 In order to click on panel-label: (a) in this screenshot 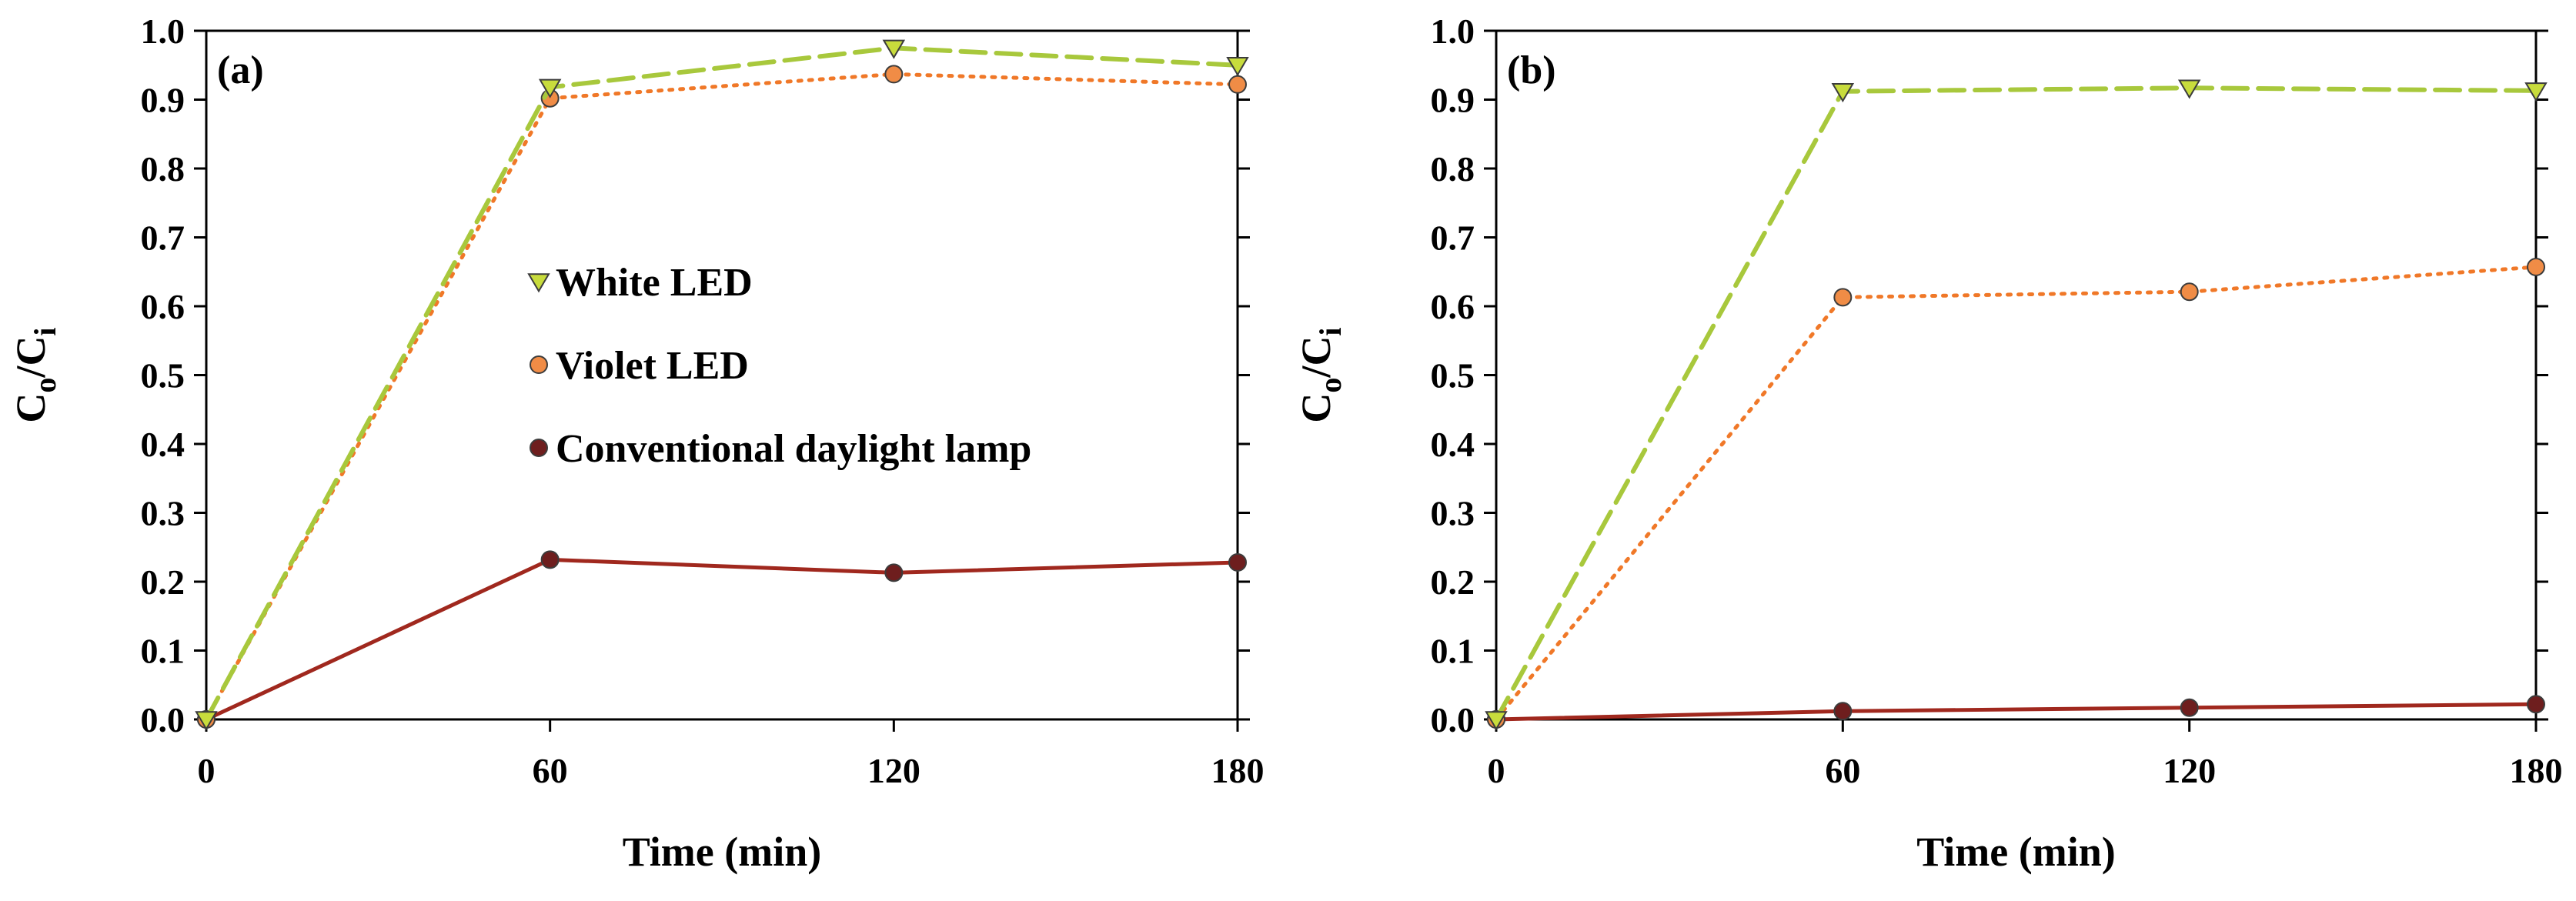, I will do `click(240, 70)`.